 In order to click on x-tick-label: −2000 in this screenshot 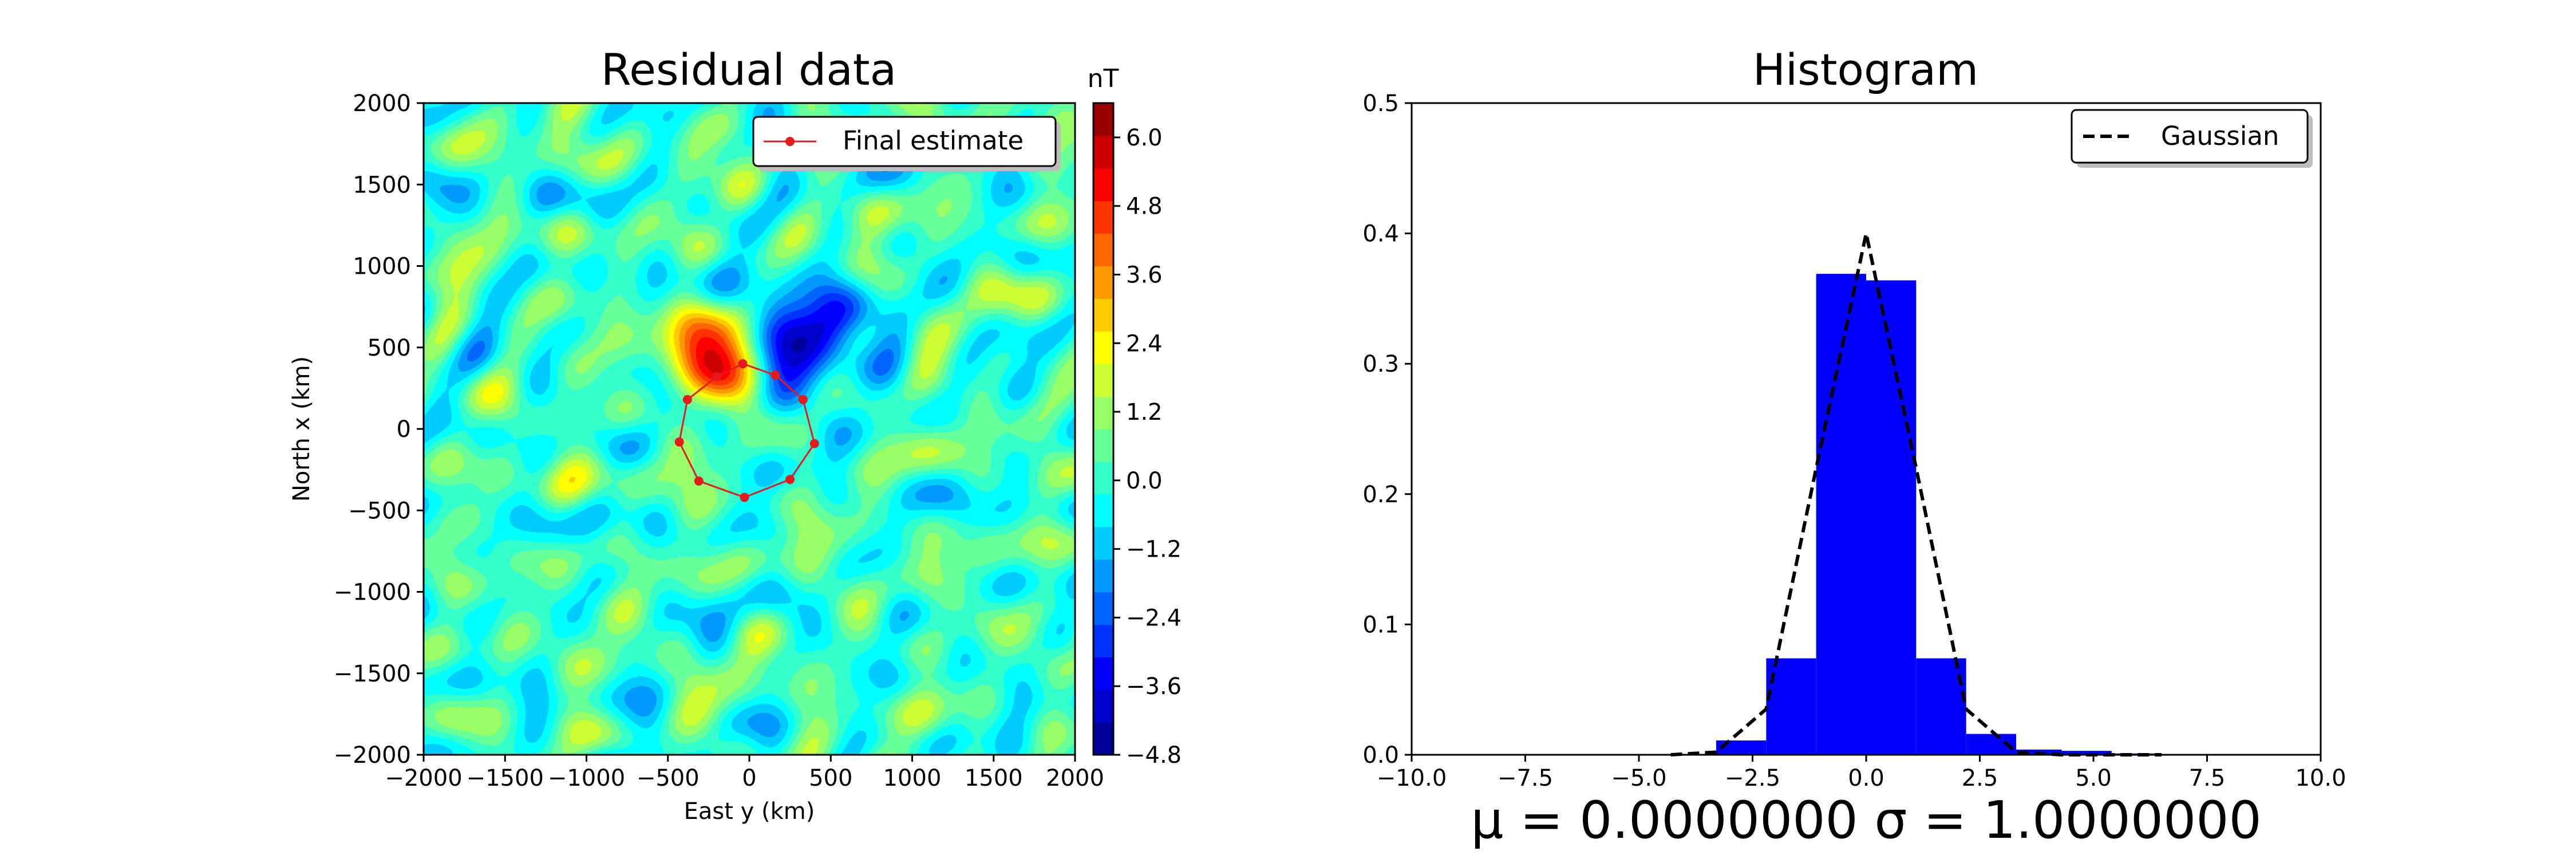, I will do `click(423, 778)`.